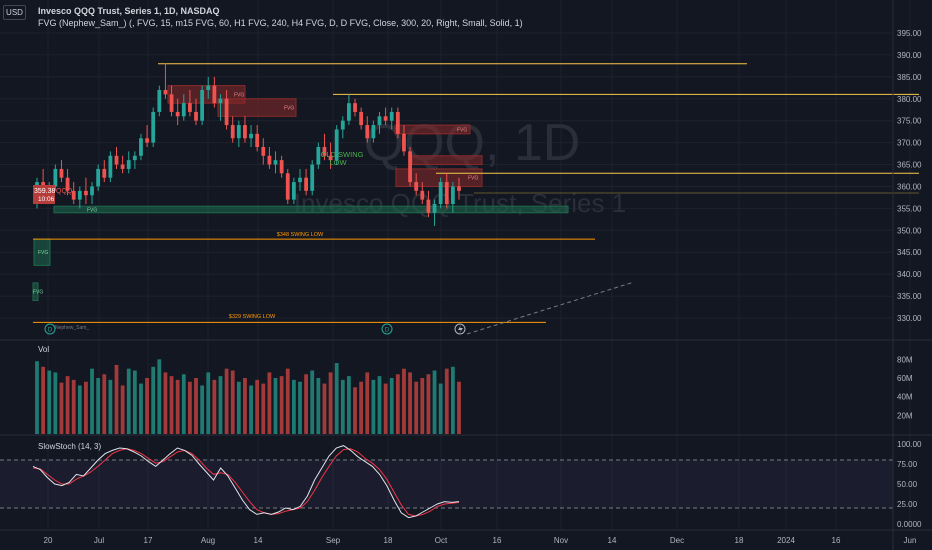 The image size is (932, 550). I want to click on stoch-k-line, so click(246, 482).